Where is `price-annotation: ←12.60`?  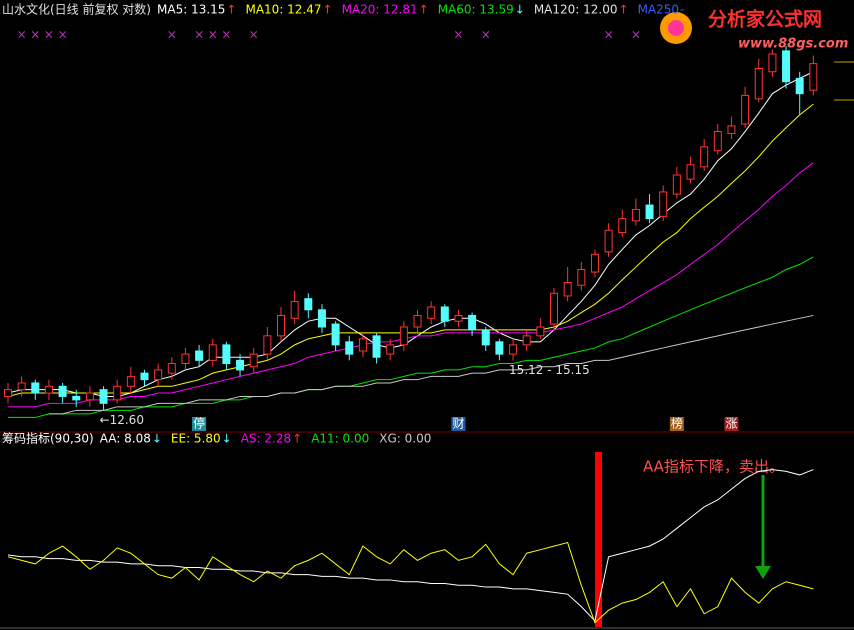
price-annotation: ←12.60 is located at coordinates (122, 420).